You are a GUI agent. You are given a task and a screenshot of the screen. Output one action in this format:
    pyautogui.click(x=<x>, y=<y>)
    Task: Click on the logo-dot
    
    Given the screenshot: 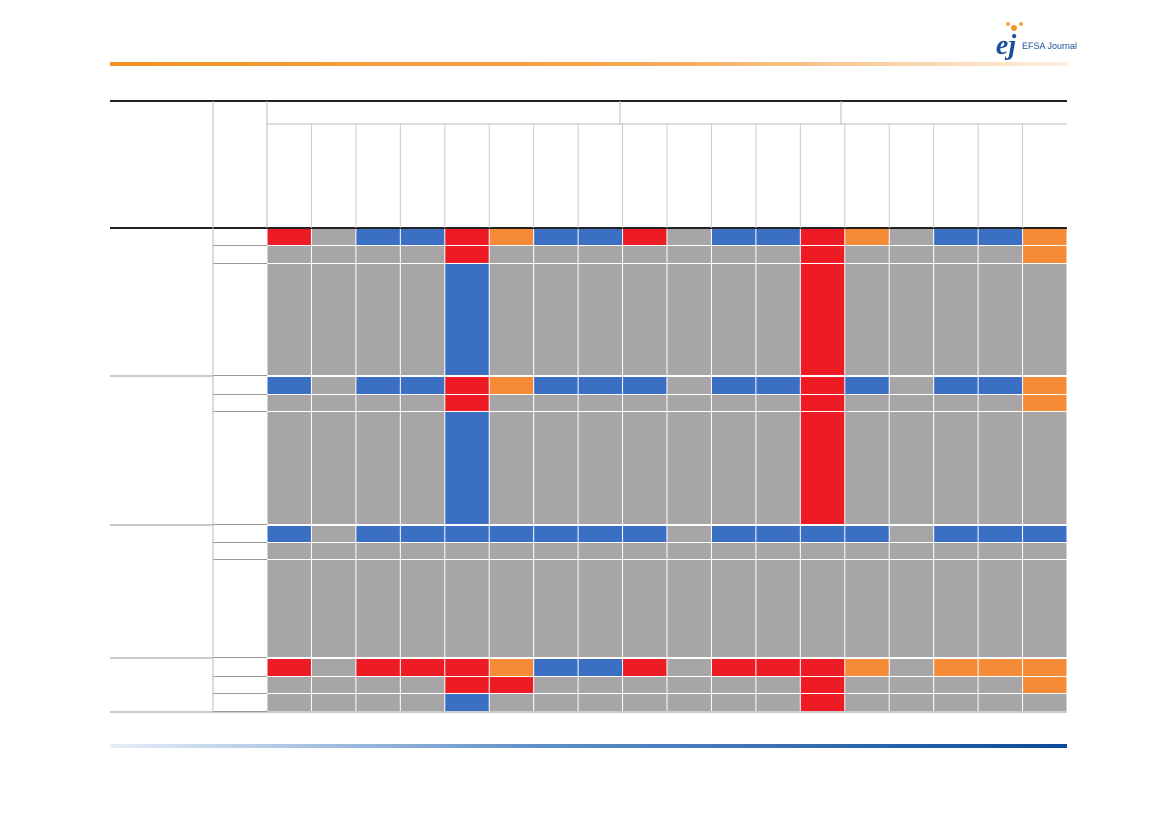 What is the action you would take?
    pyautogui.click(x=1021, y=24)
    